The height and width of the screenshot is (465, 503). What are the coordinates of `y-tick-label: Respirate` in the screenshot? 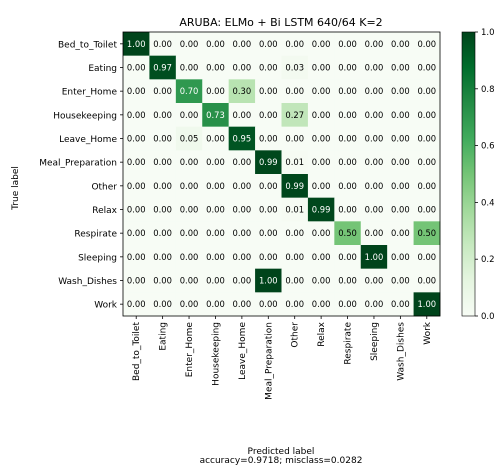 It's located at (95, 235).